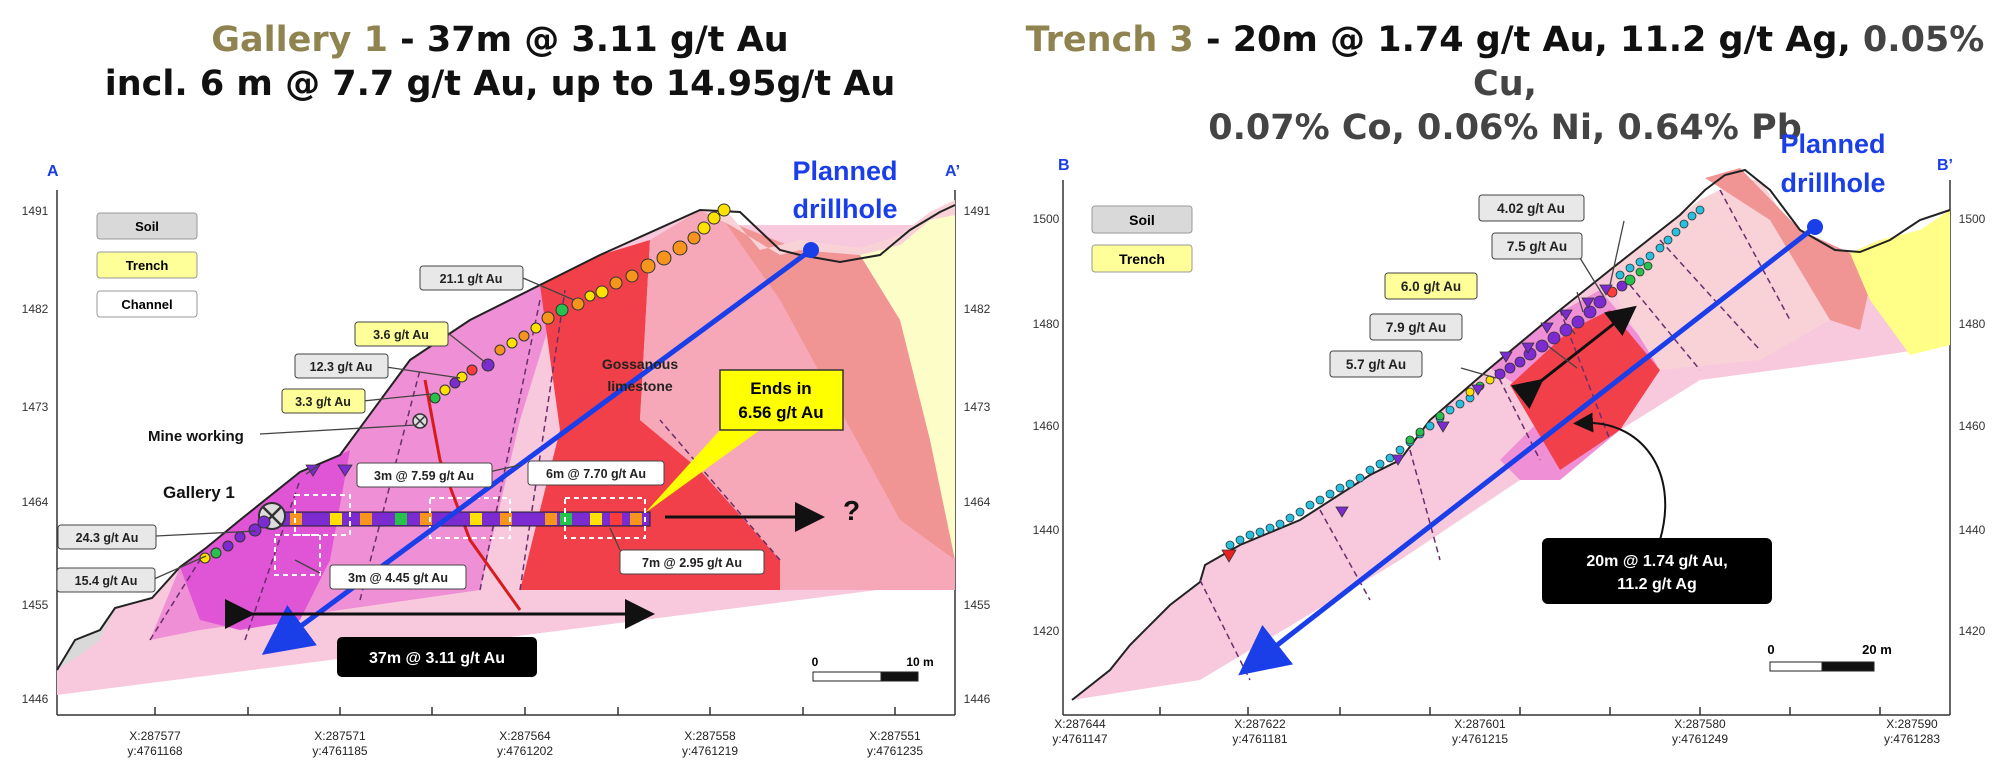  What do you see at coordinates (147, 265) in the screenshot?
I see `left-legend: Soil Trench Channel` at bounding box center [147, 265].